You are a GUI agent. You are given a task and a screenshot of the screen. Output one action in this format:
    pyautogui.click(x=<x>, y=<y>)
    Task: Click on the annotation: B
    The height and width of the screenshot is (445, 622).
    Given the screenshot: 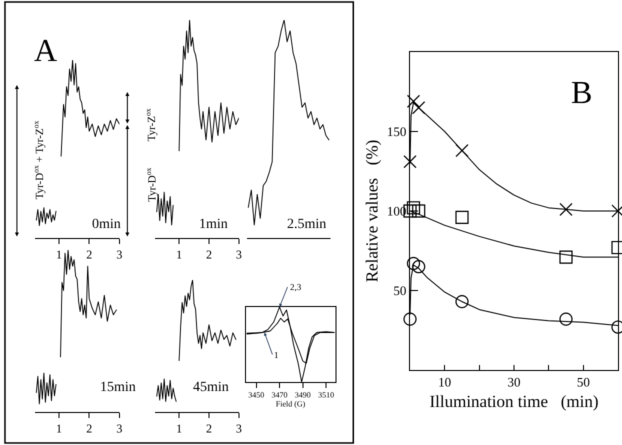 What is the action you would take?
    pyautogui.click(x=581, y=92)
    